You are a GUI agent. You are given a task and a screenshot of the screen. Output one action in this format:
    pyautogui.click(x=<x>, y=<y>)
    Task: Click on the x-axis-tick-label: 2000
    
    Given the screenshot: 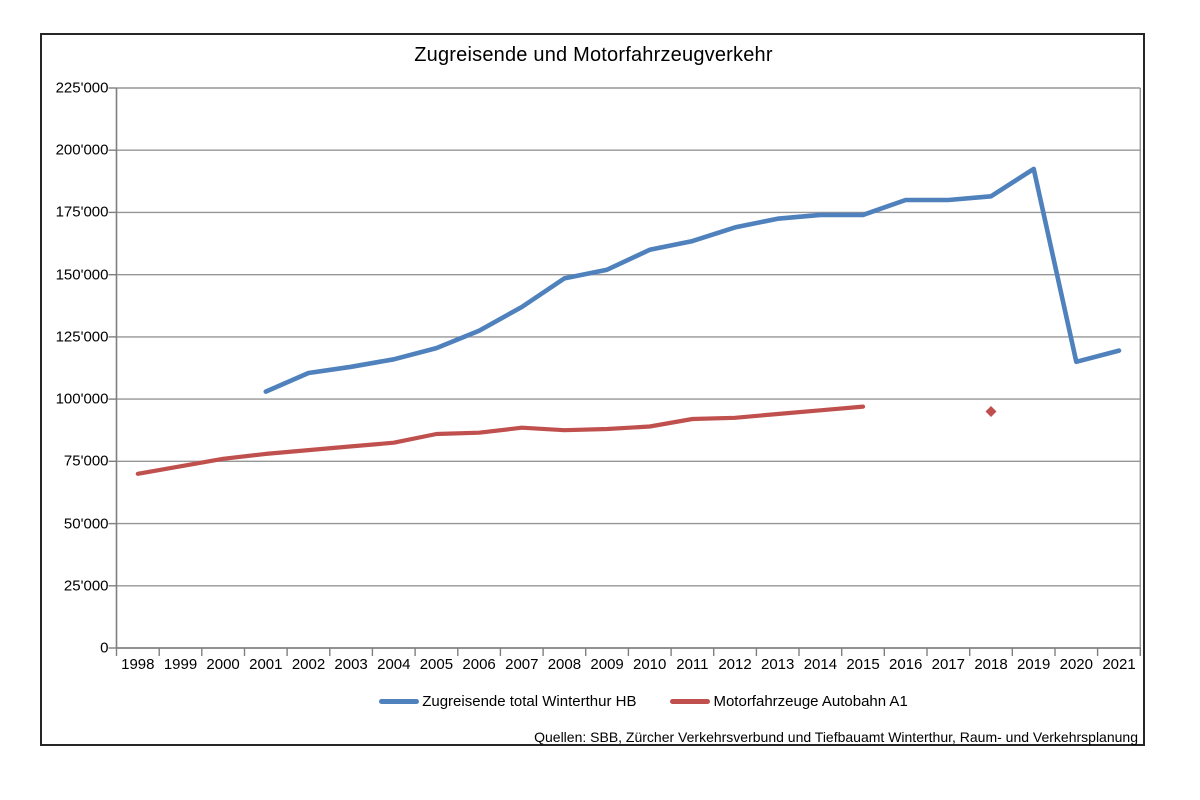 What is the action you would take?
    pyautogui.click(x=223, y=664)
    